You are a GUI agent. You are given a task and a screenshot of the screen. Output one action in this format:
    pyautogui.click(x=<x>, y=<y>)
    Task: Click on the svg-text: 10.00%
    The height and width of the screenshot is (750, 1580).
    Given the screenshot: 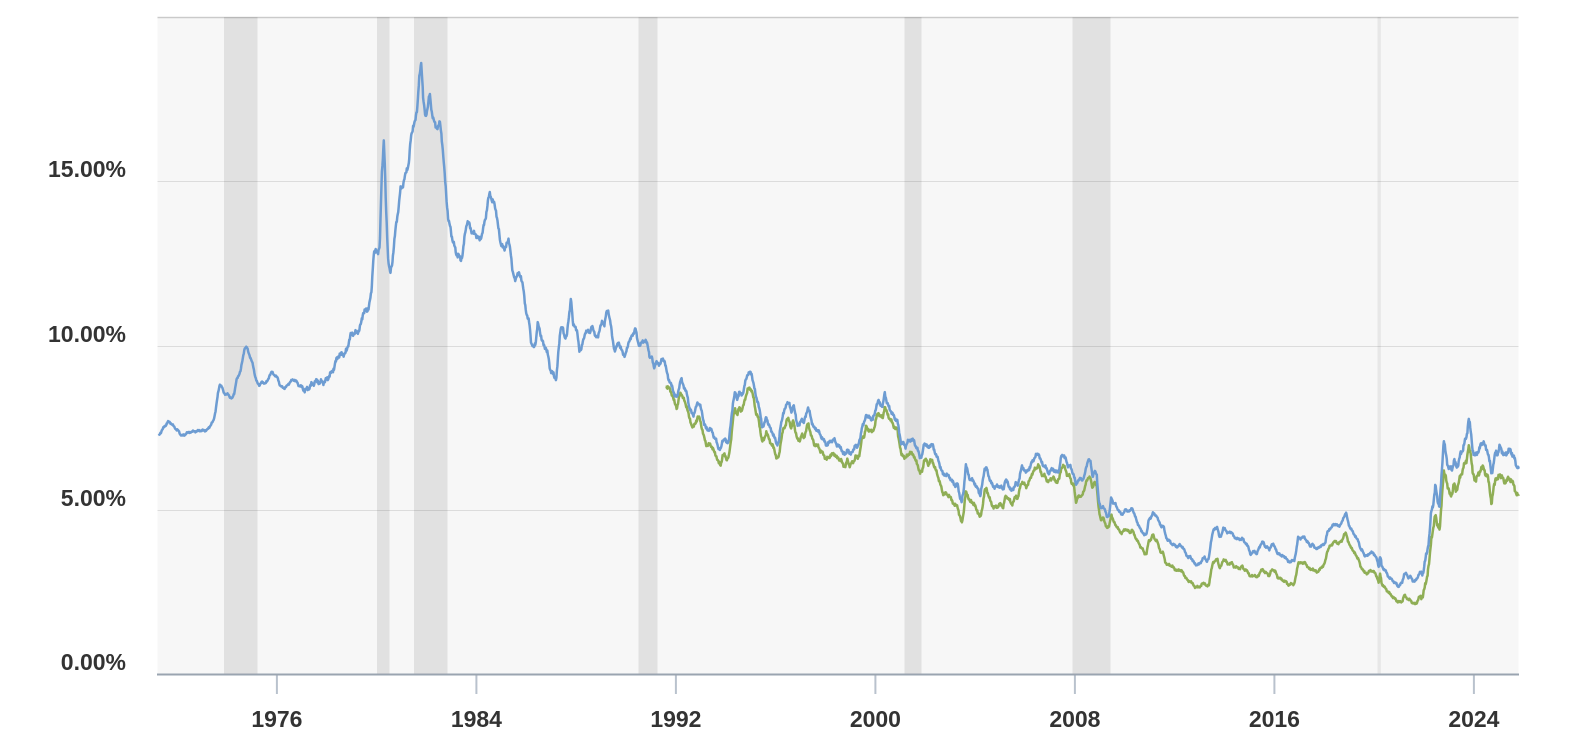 What is the action you would take?
    pyautogui.click(x=87, y=334)
    